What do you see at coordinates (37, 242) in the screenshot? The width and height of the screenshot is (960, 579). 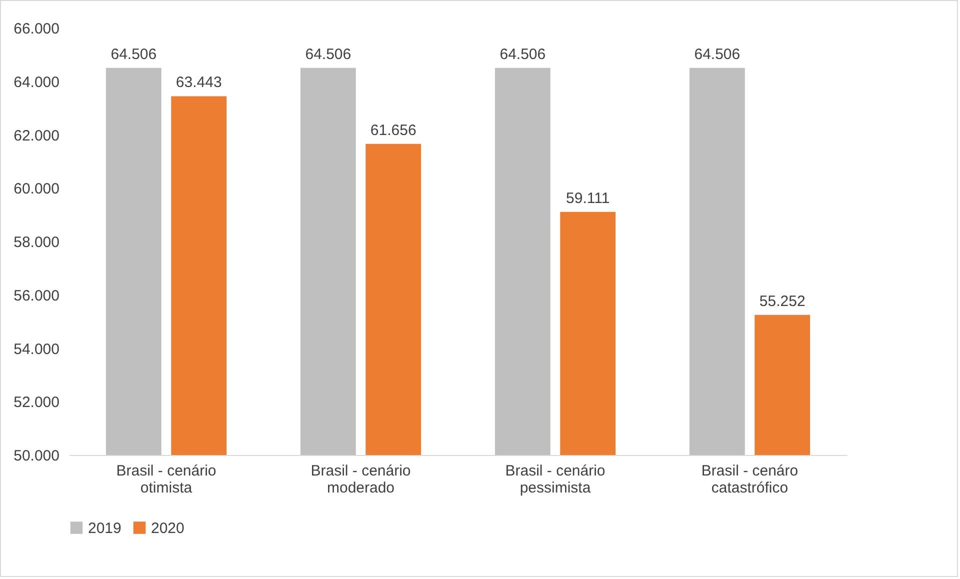 I see `y-tick-label: 58.000` at bounding box center [37, 242].